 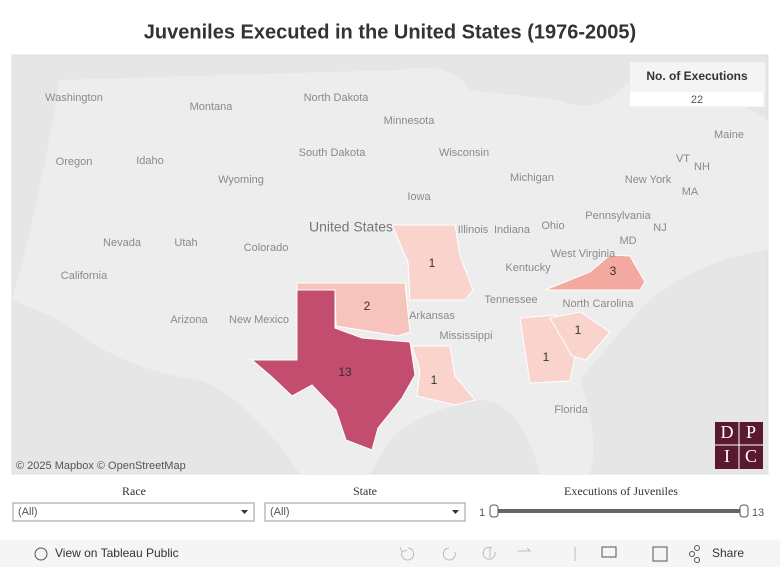 What do you see at coordinates (367, 306) in the screenshot?
I see `state-value-label: 2` at bounding box center [367, 306].